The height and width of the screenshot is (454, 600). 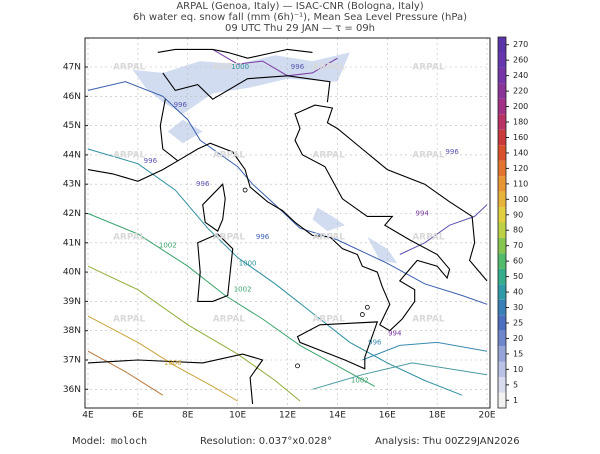 What do you see at coordinates (520, 122) in the screenshot?
I see `colorbar-label: 180` at bounding box center [520, 122].